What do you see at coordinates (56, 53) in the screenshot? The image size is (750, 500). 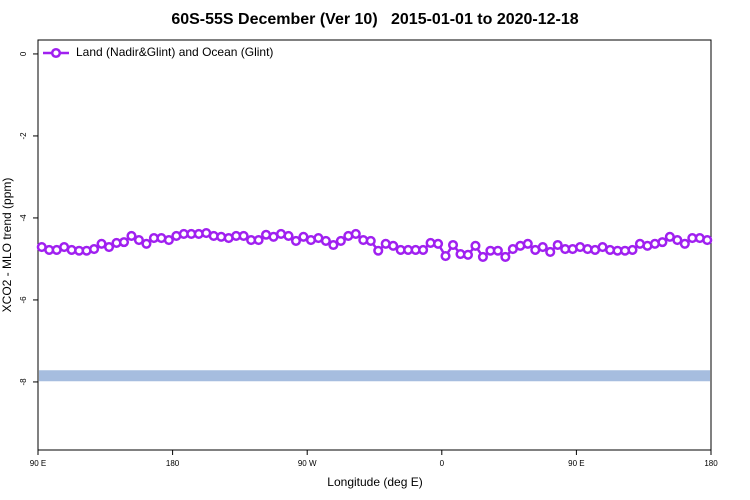 I see `legend-marker` at bounding box center [56, 53].